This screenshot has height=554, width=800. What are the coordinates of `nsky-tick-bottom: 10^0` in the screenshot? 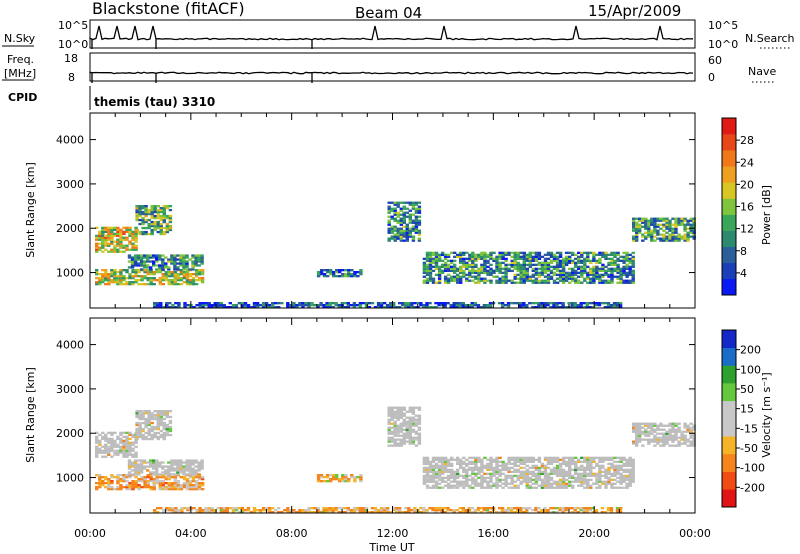 It's located at (73, 44).